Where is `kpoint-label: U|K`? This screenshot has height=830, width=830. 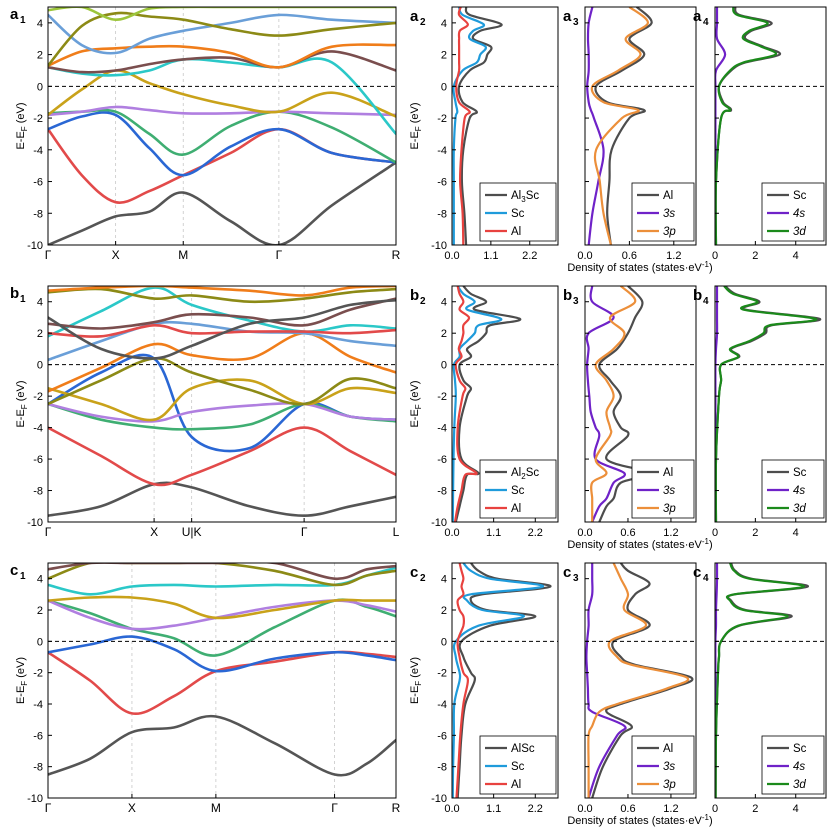
kpoint-label: U|K is located at coordinates (192, 532).